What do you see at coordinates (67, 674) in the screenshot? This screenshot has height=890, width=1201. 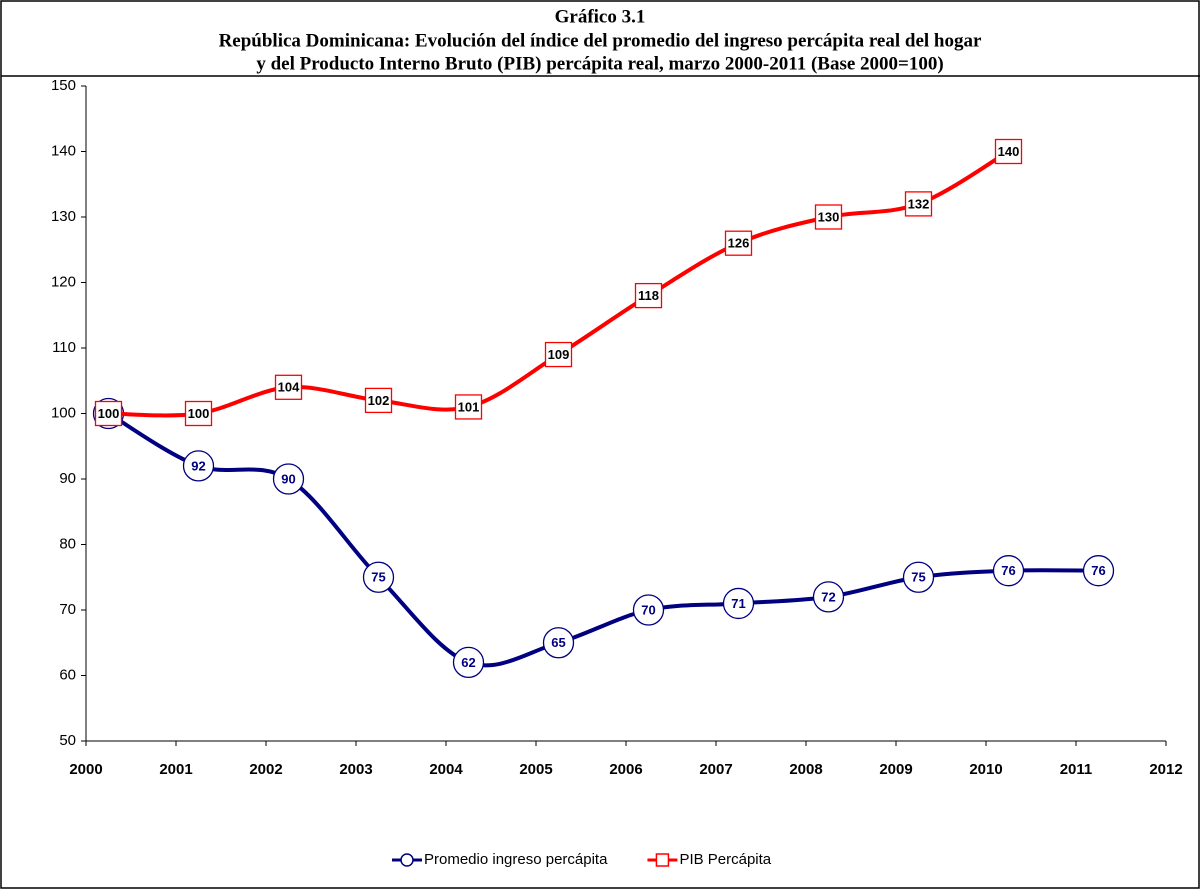 I see `y-tick-label: 60` at bounding box center [67, 674].